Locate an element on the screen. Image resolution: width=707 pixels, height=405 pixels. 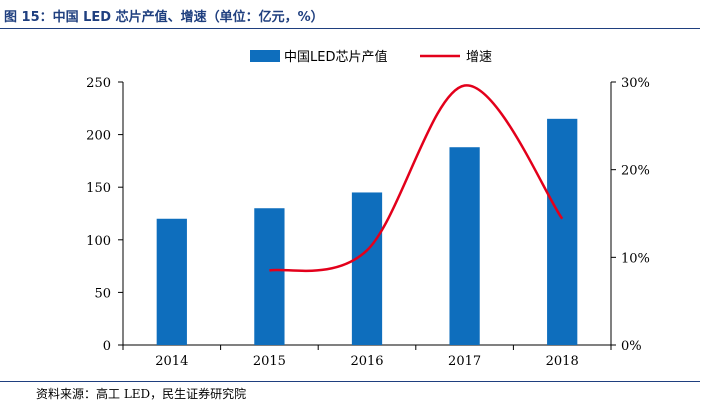
bar-2017 is located at coordinates (464, 246).